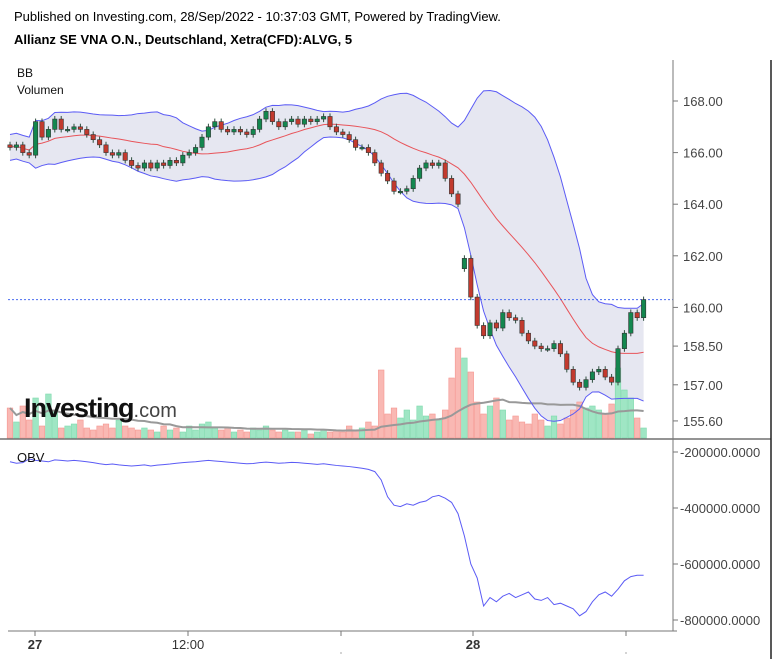 This screenshot has width=777, height=659. What do you see at coordinates (720, 508) in the screenshot?
I see `obv-tick-label: -400000.0000` at bounding box center [720, 508].